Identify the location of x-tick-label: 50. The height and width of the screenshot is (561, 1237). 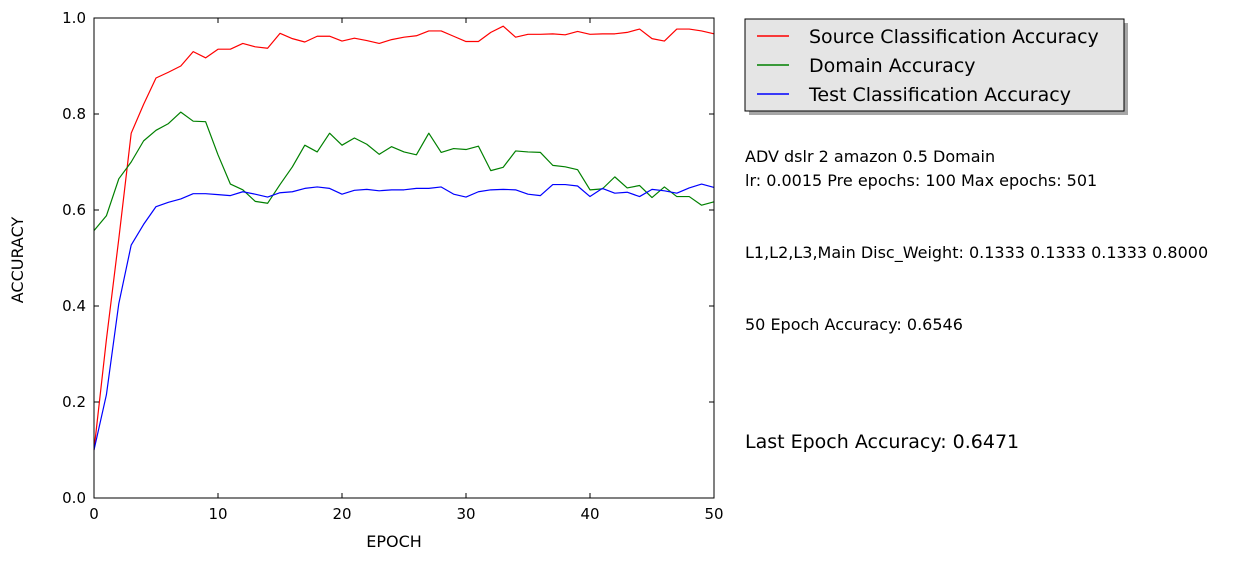
(713, 514).